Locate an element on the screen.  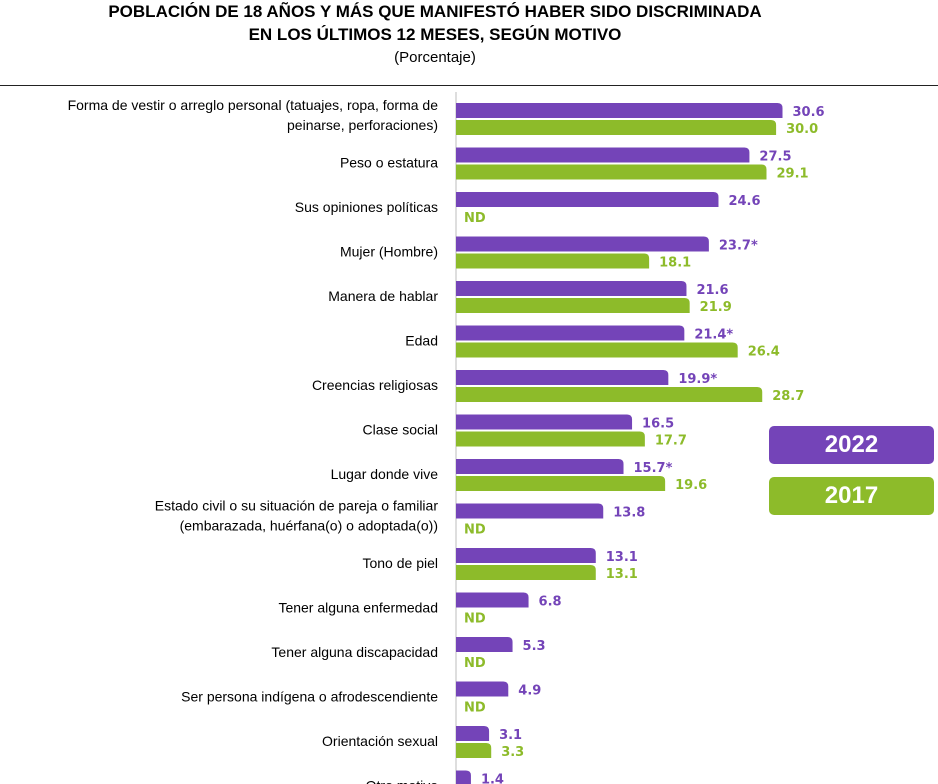
data-label-2022: 27.5 is located at coordinates (775, 157).